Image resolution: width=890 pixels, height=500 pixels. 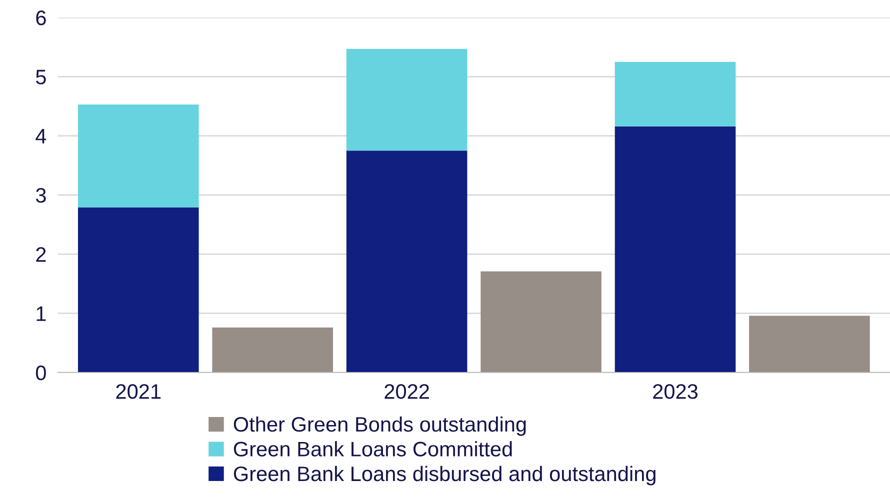 I want to click on legend-label: Green Bank Loans Committed, so click(x=373, y=448).